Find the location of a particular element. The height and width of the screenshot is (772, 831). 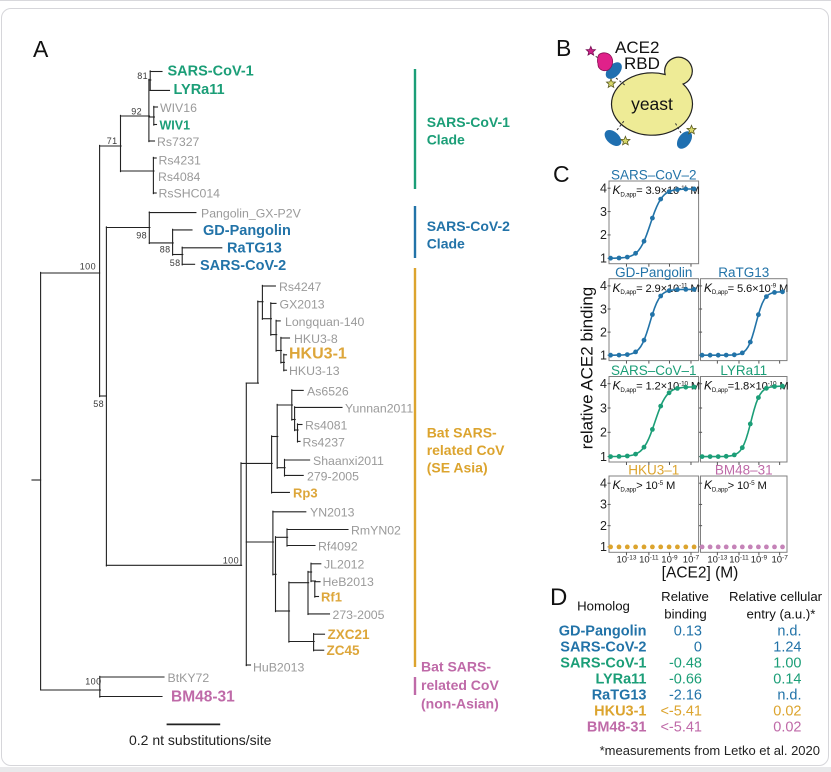

svg-text: GD-Pangolin is located at coordinates (653, 272).